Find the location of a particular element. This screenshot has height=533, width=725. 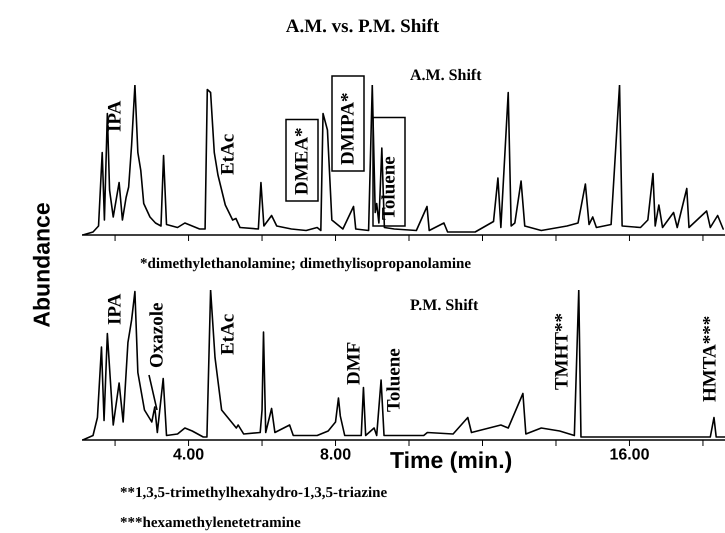

x-tick-label: 16.00 is located at coordinates (629, 455).